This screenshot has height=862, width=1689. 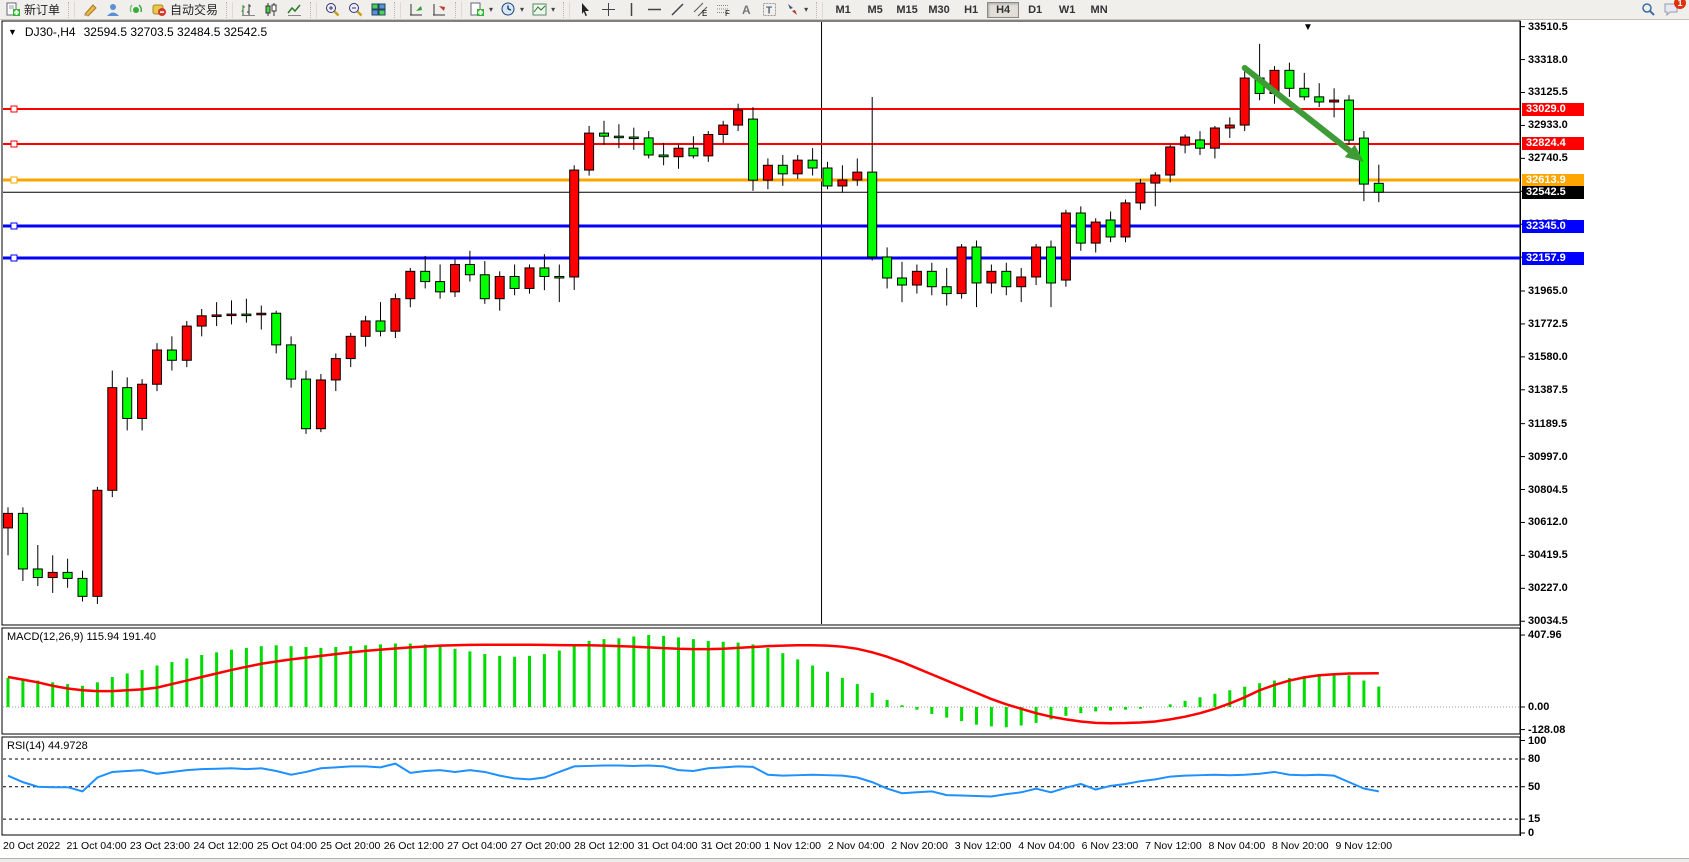 What do you see at coordinates (1548, 125) in the screenshot?
I see `price-axis-tick-label: 32933.0` at bounding box center [1548, 125].